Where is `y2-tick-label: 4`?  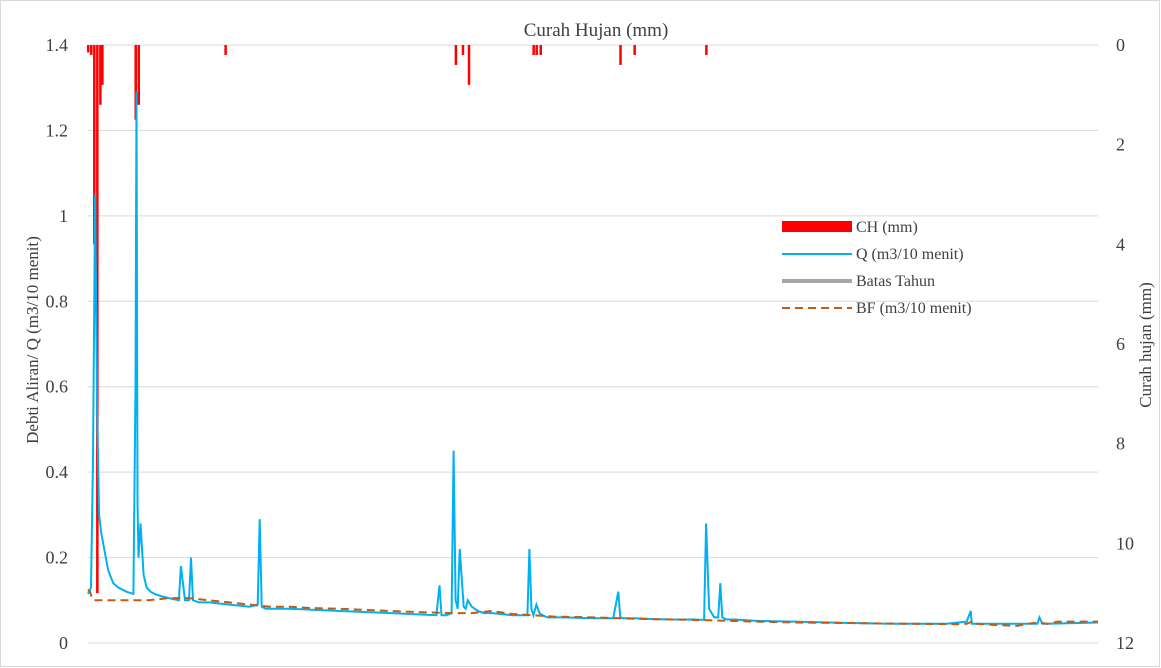
y2-tick-label: 4 is located at coordinates (1120, 244).